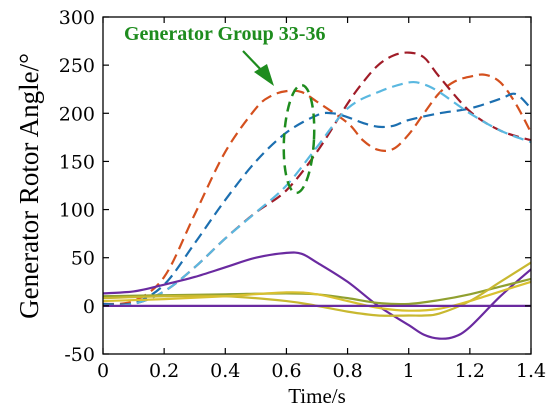 This screenshot has height=413, width=550. I want to click on y-tick-label: 0, so click(89, 307).